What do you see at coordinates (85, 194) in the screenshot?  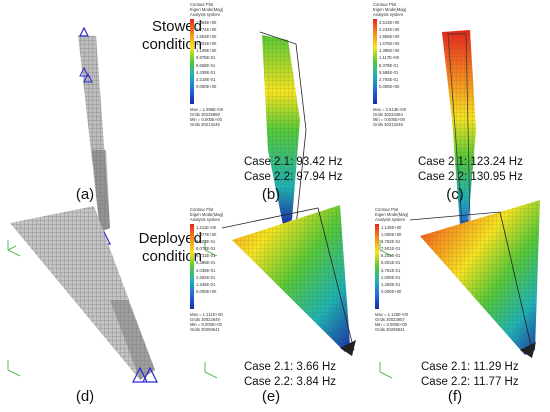 I see `caption-a: (a)` at bounding box center [85, 194].